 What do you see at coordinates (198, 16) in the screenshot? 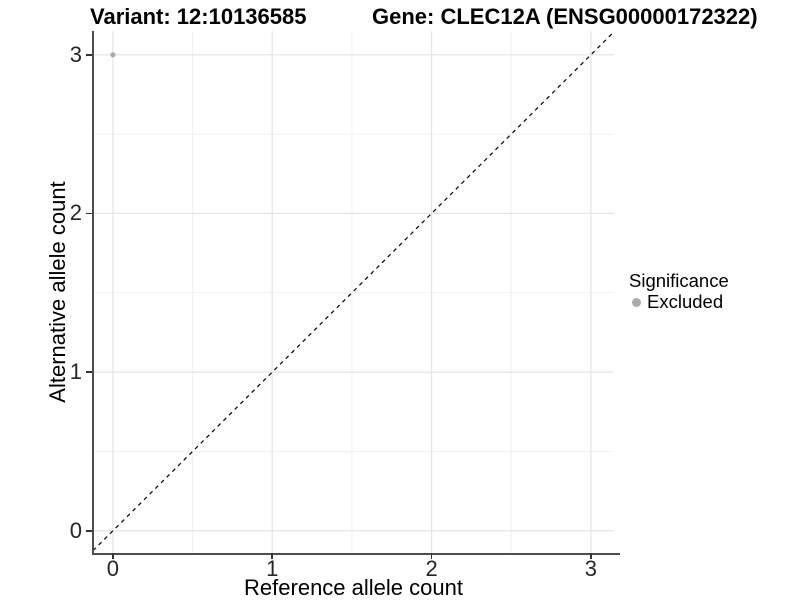
I see `plot-title-variant: Variant: 12:10136585` at bounding box center [198, 16].